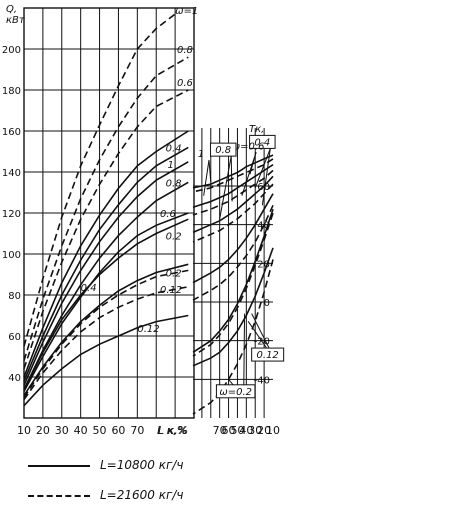 The width and height of the screenshot is (468, 516). I want to click on t-callout-label: ω=0.2, so click(235, 392).